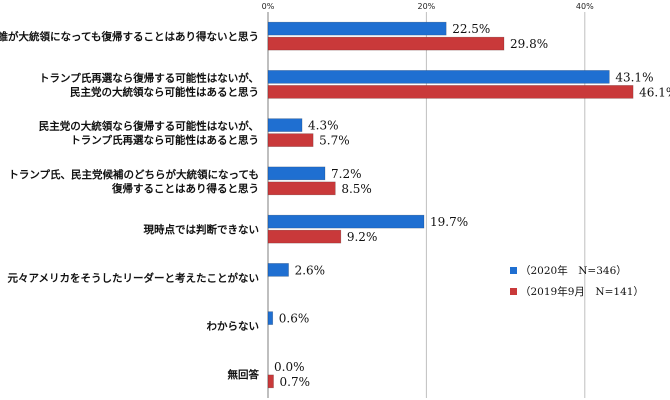 This screenshot has height=400, width=670. Describe the element at coordinates (164, 140) in the screenshot. I see `category-label: トランプ氏再選なら可能性はあると思う` at that location.